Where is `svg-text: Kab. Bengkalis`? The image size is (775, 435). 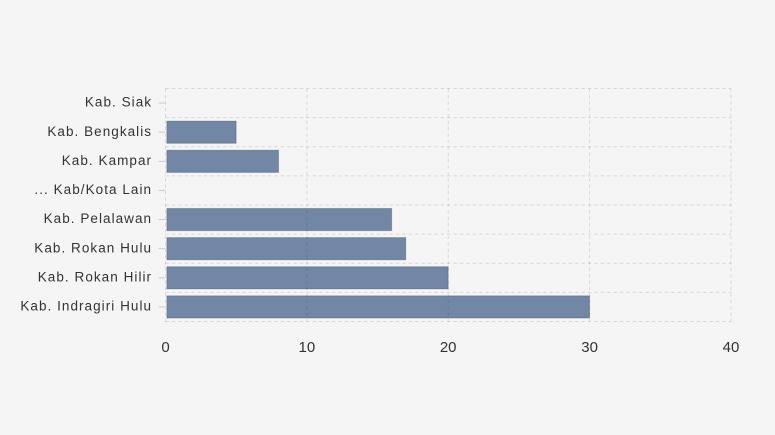
svg-text: Kab. Bengkalis is located at coordinates (99, 131).